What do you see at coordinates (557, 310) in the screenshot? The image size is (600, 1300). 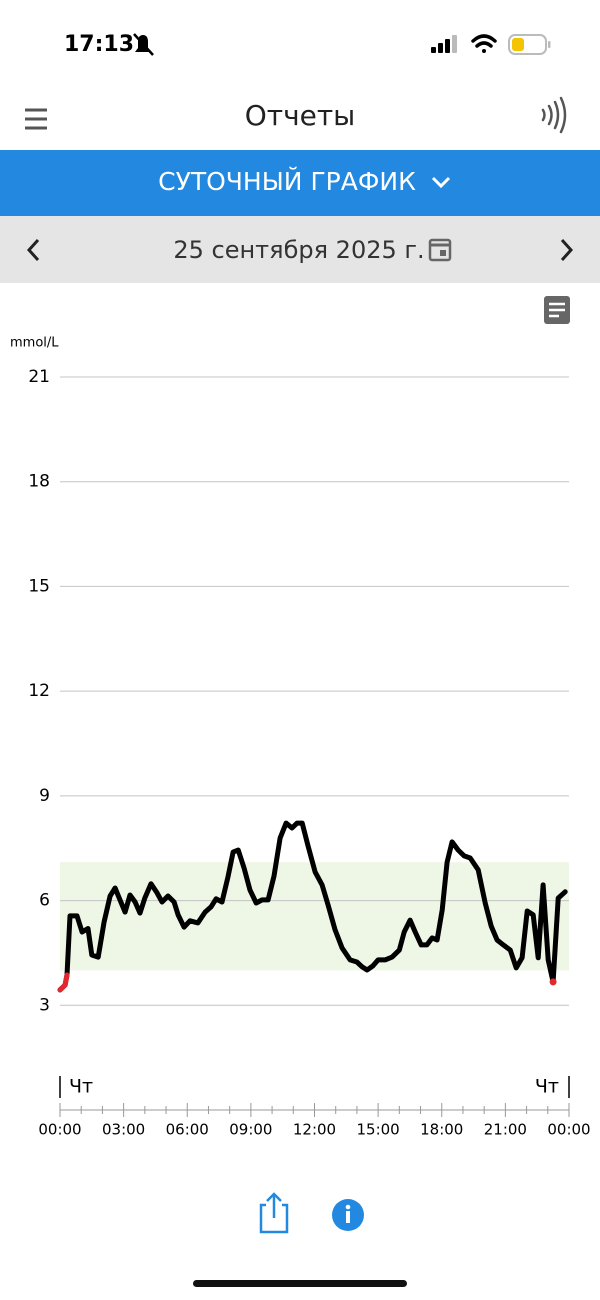 I see `notes-button` at bounding box center [557, 310].